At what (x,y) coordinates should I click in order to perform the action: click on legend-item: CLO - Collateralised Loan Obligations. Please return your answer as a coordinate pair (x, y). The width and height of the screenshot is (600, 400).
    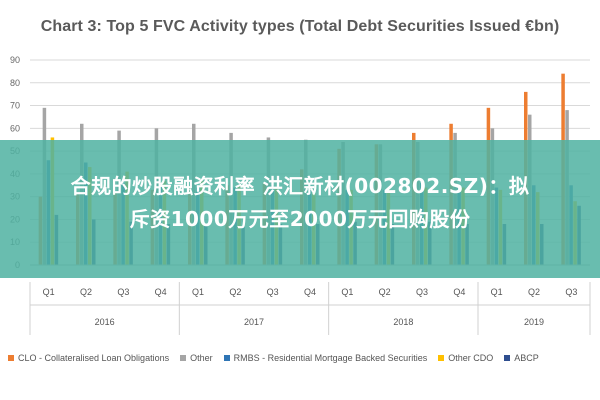
    Looking at the image, I should click on (88, 358).